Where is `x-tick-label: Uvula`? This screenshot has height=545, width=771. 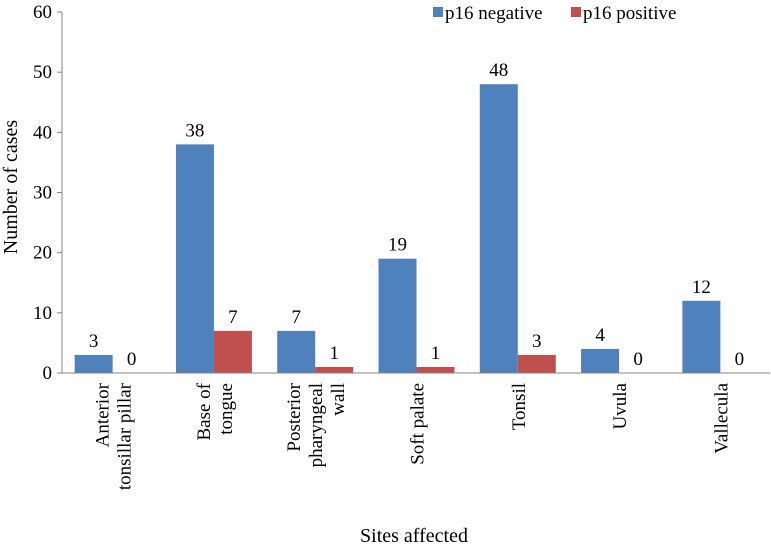
x-tick-label: Uvula is located at coordinates (620, 405).